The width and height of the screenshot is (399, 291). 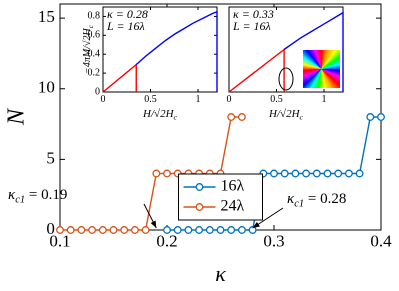 What do you see at coordinates (273, 241) in the screenshot?
I see `x-tick-label: 0.3` at bounding box center [273, 241].